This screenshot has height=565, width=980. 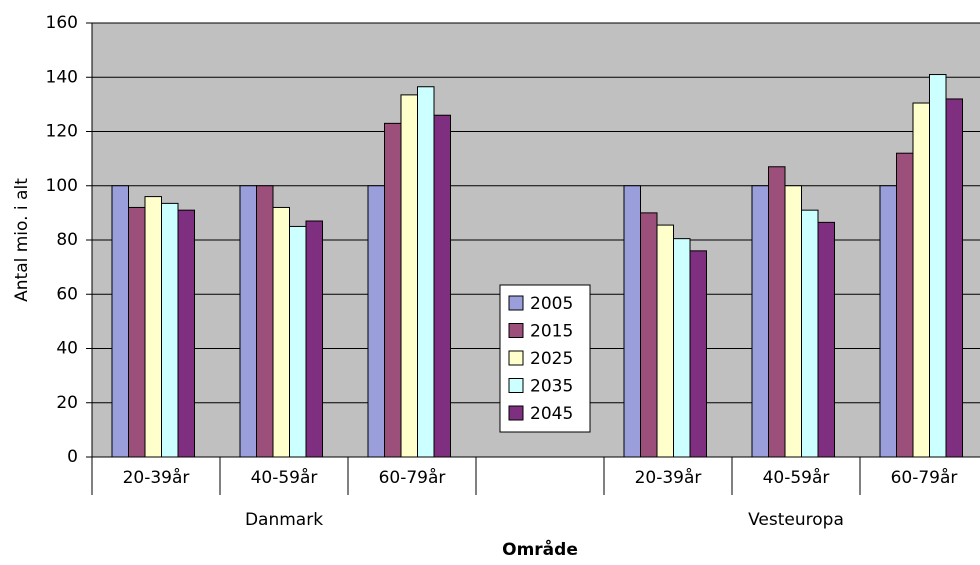 I want to click on legend-label: 2035, so click(x=551, y=387).